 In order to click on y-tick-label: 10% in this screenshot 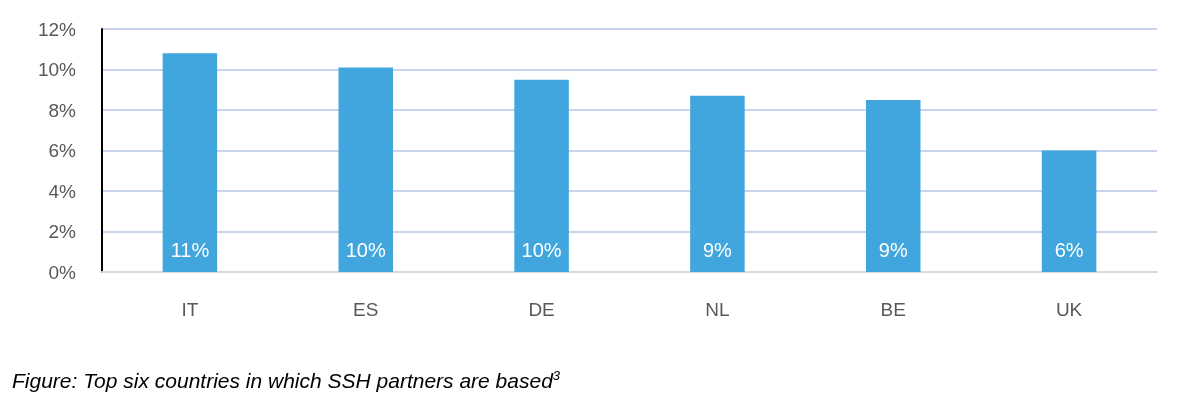, I will do `click(57, 69)`.